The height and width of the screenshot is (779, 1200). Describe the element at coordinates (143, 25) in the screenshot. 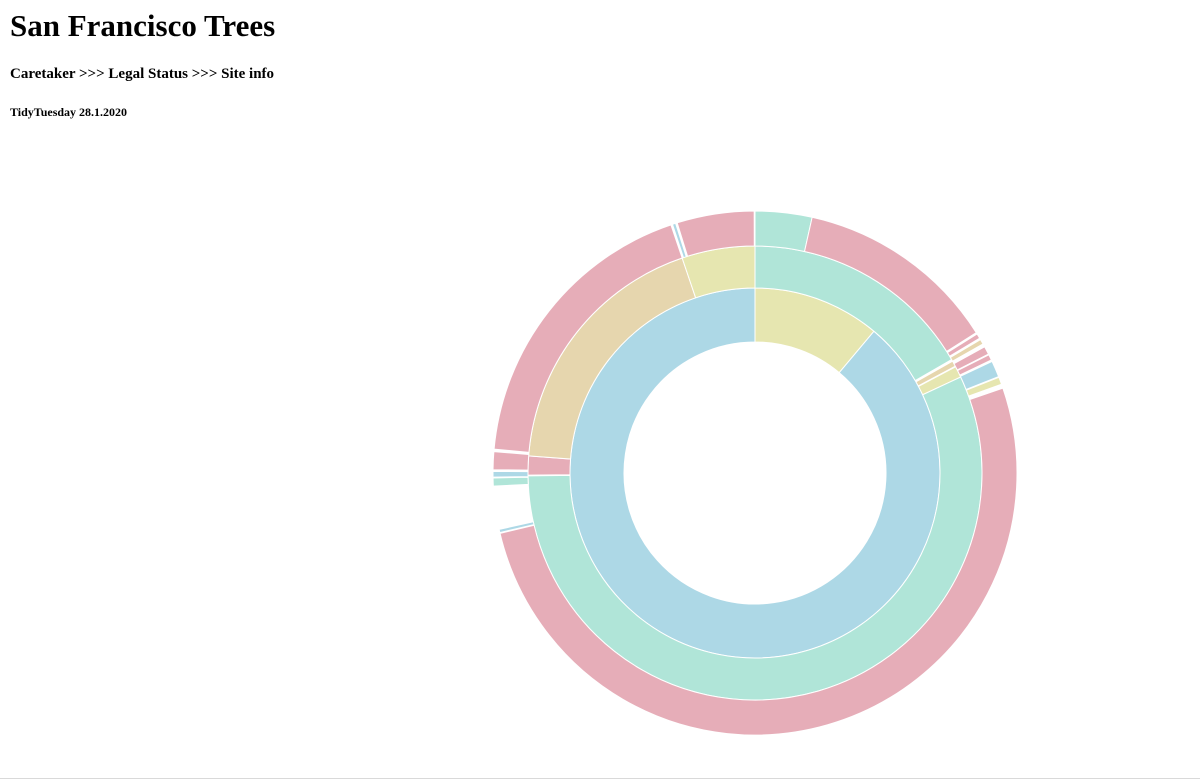

I see `page-title: San Francisco Trees` at that location.